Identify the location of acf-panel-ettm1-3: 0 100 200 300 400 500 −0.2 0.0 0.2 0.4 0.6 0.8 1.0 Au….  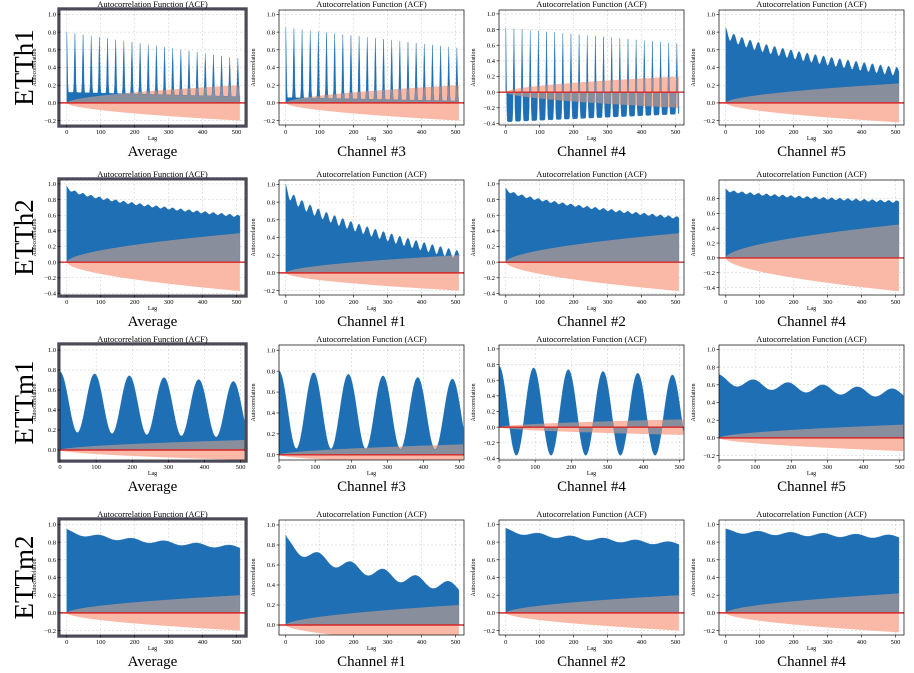
(798, 414).